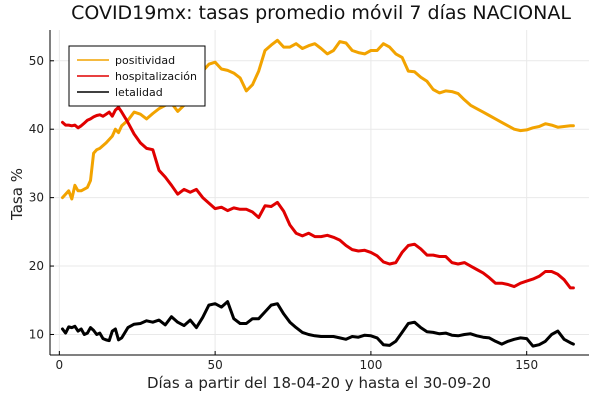 The image size is (600, 400). I want to click on series-line-letalidad, so click(318, 324).